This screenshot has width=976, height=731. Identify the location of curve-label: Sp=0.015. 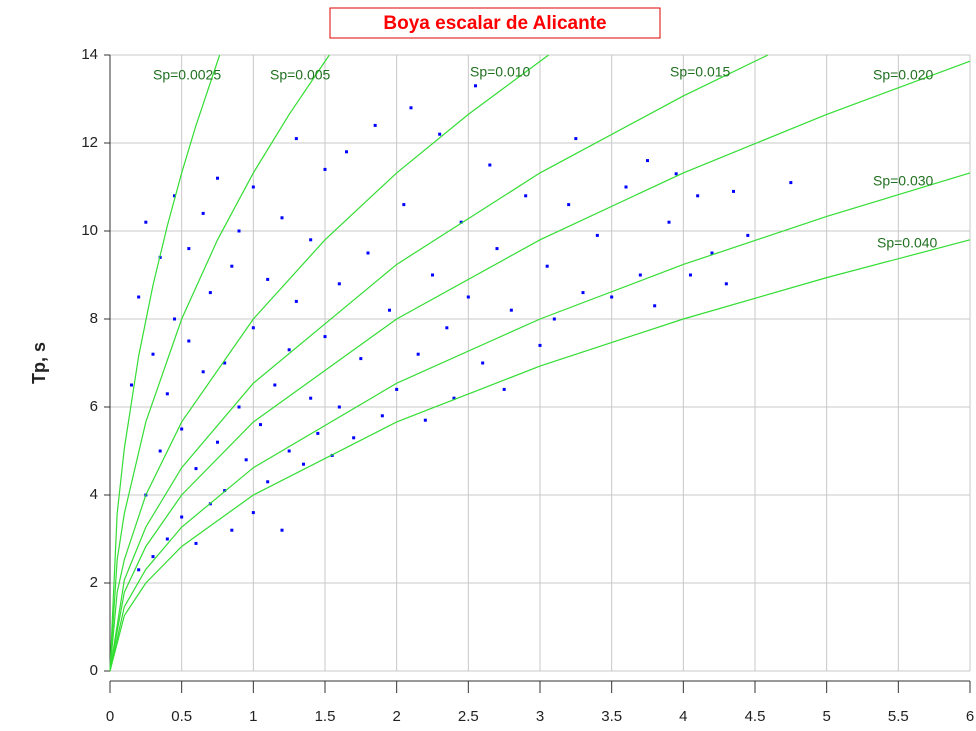
(700, 72).